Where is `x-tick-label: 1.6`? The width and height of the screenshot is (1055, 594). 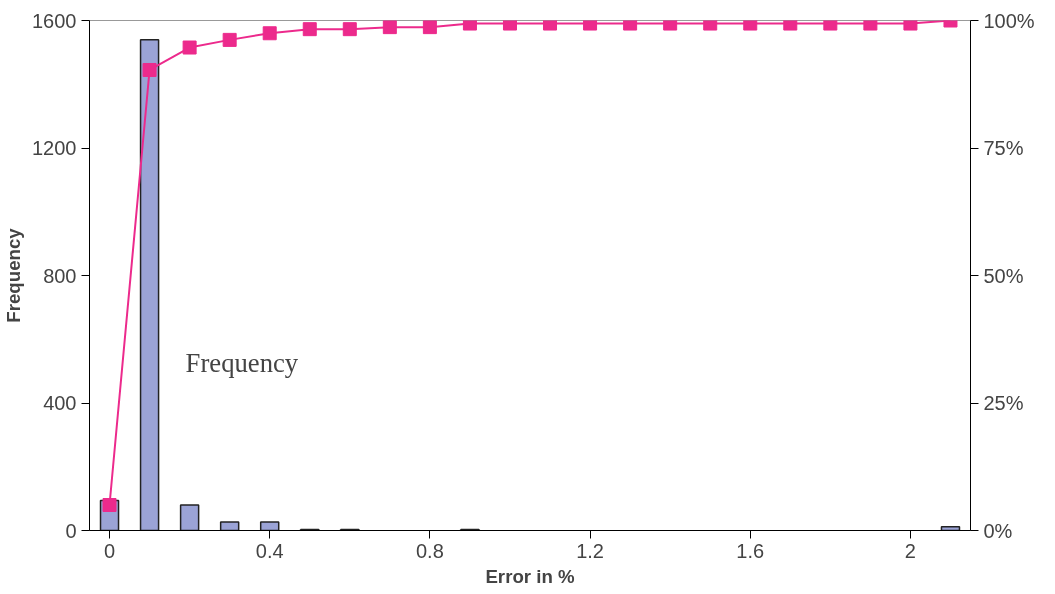
x-tick-label: 1.6 is located at coordinates (750, 550).